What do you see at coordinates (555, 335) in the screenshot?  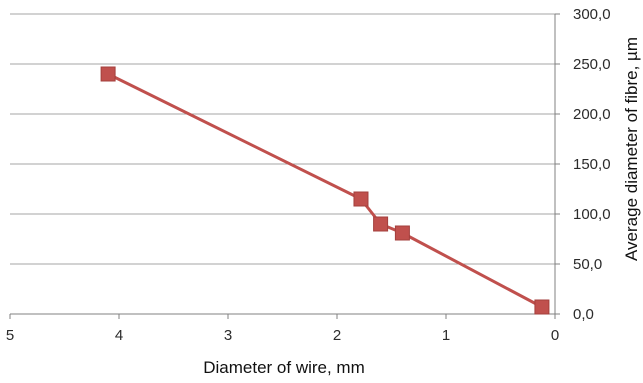 I see `x-tick-label: 0` at bounding box center [555, 335].